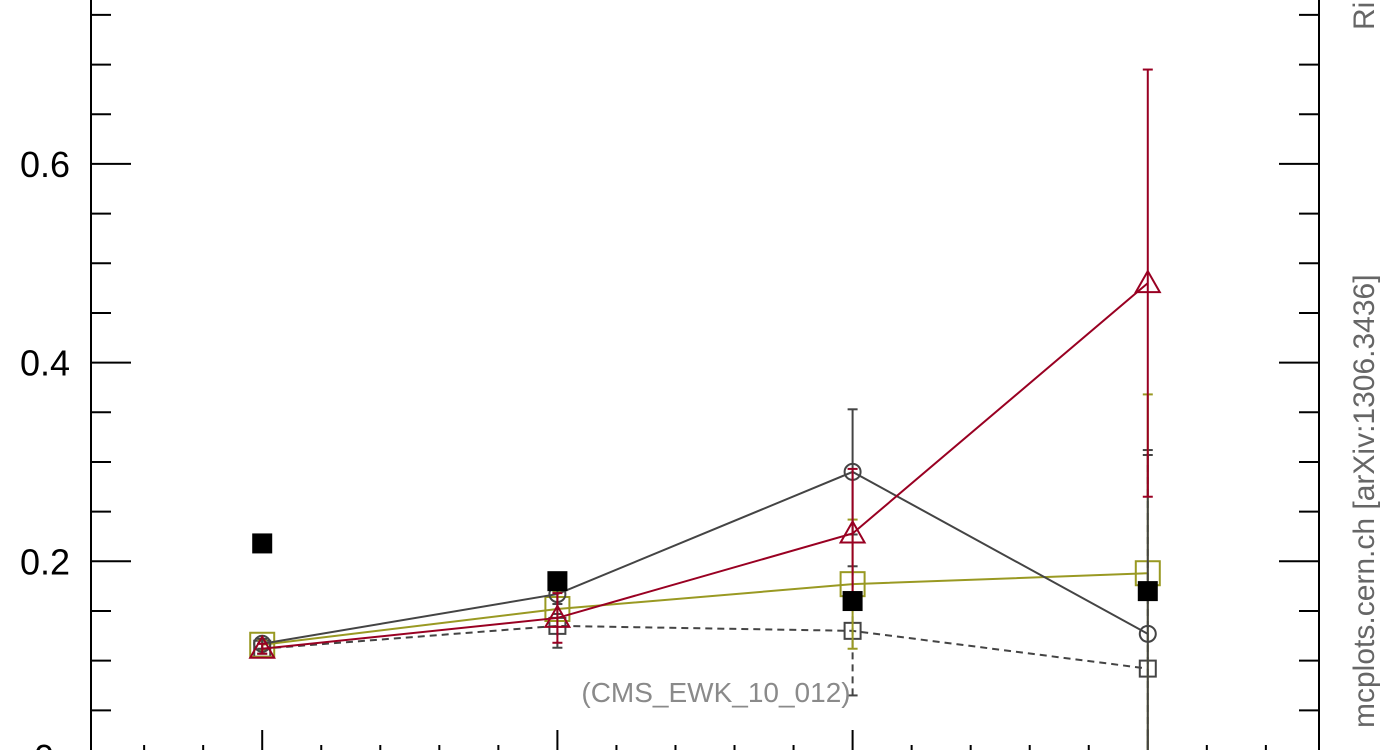 The image size is (1380, 750). Describe the element at coordinates (45, 363) in the screenshot. I see `y-tick-label: 0.4` at that location.